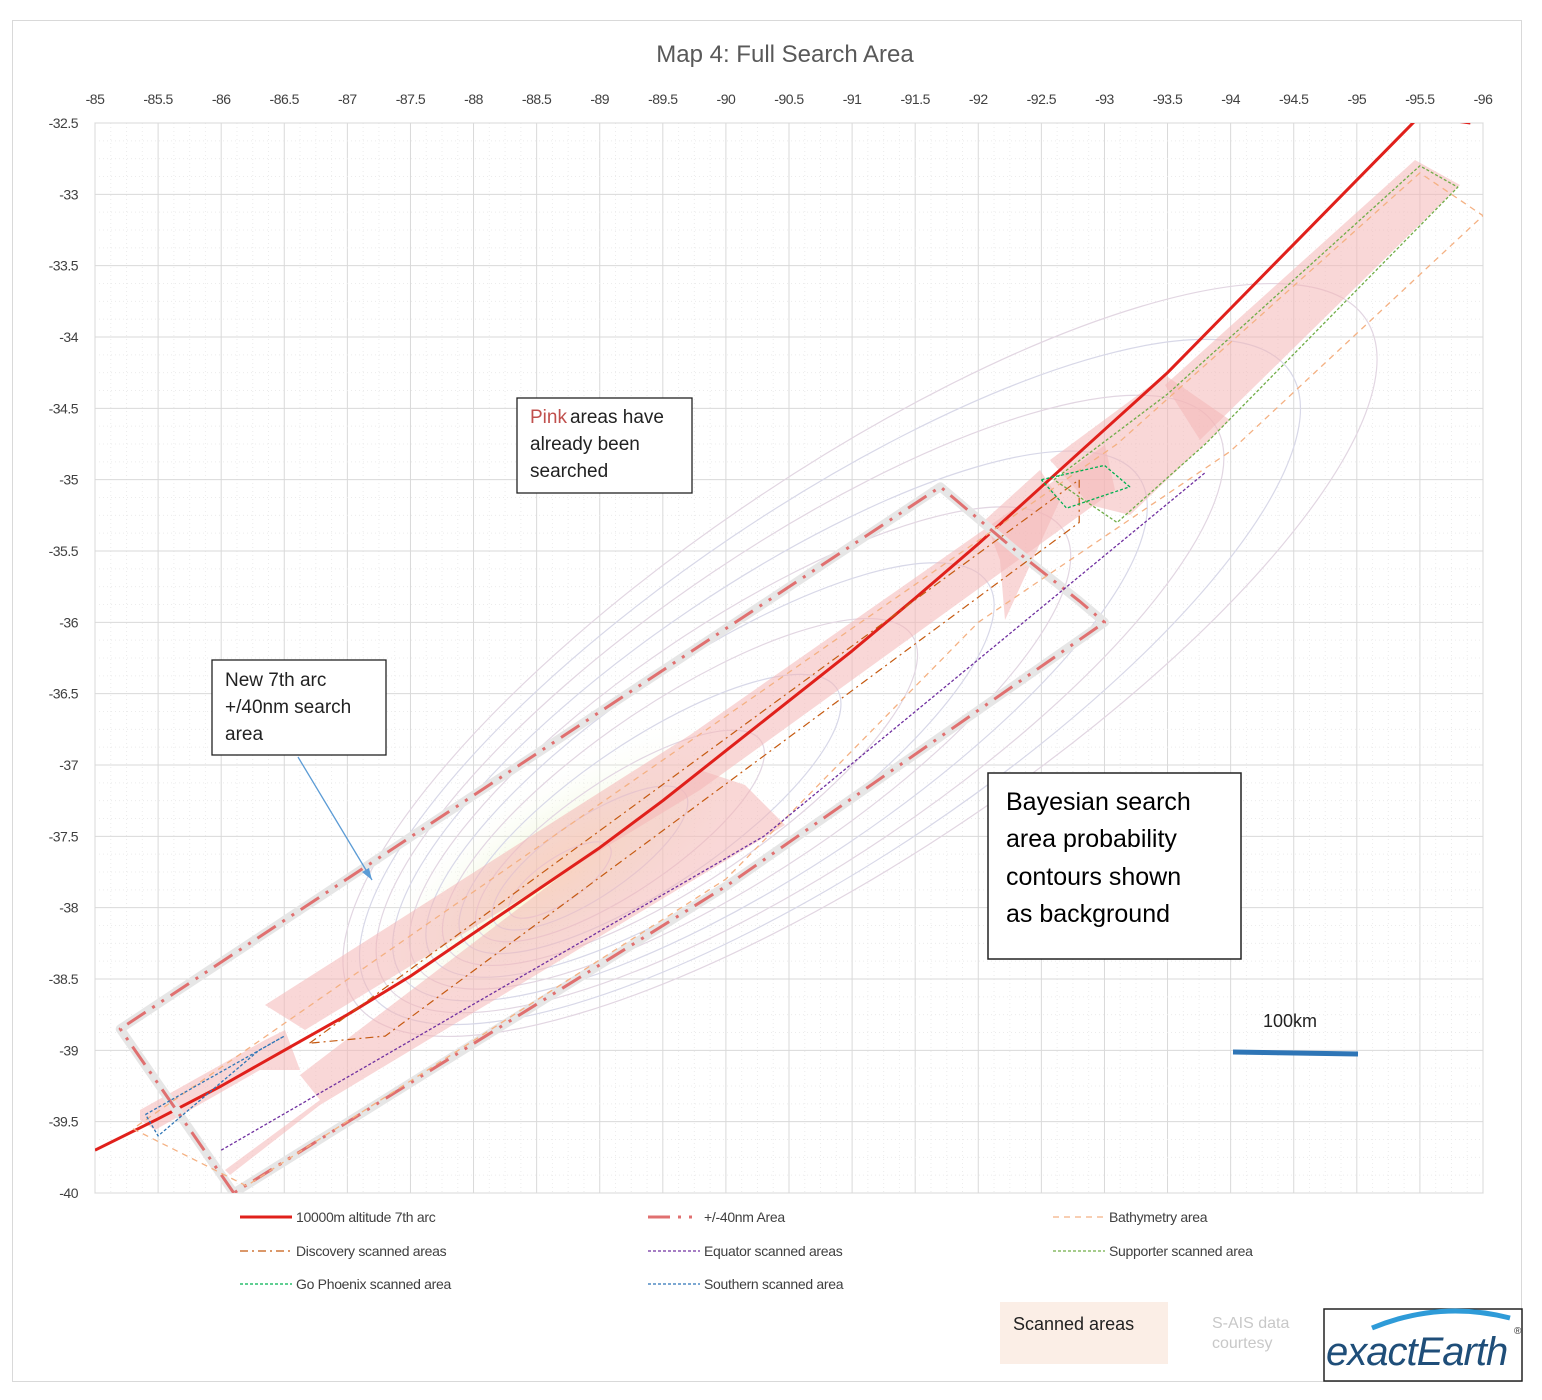 This screenshot has height=1400, width=1542. I want to click on searched-area-northeast, so click(1312, 300).